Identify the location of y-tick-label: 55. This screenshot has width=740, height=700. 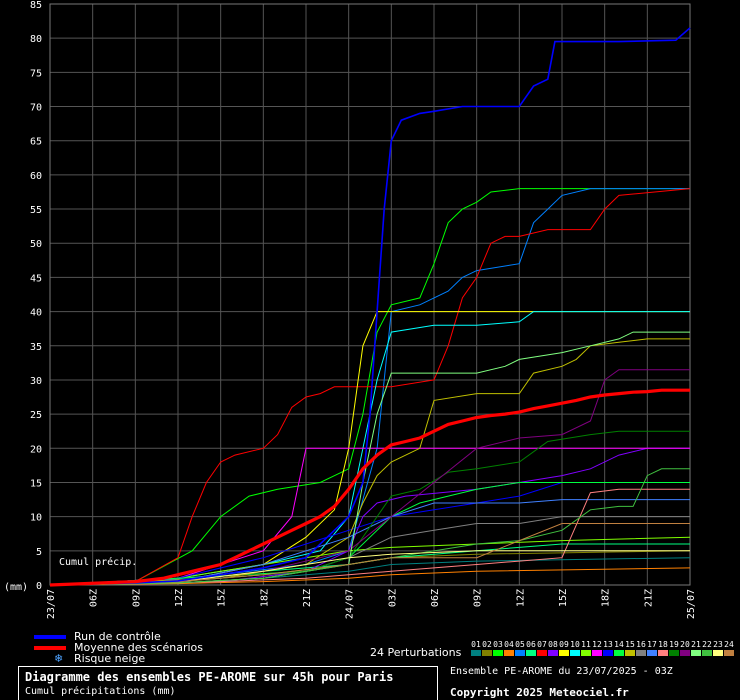
(36, 210).